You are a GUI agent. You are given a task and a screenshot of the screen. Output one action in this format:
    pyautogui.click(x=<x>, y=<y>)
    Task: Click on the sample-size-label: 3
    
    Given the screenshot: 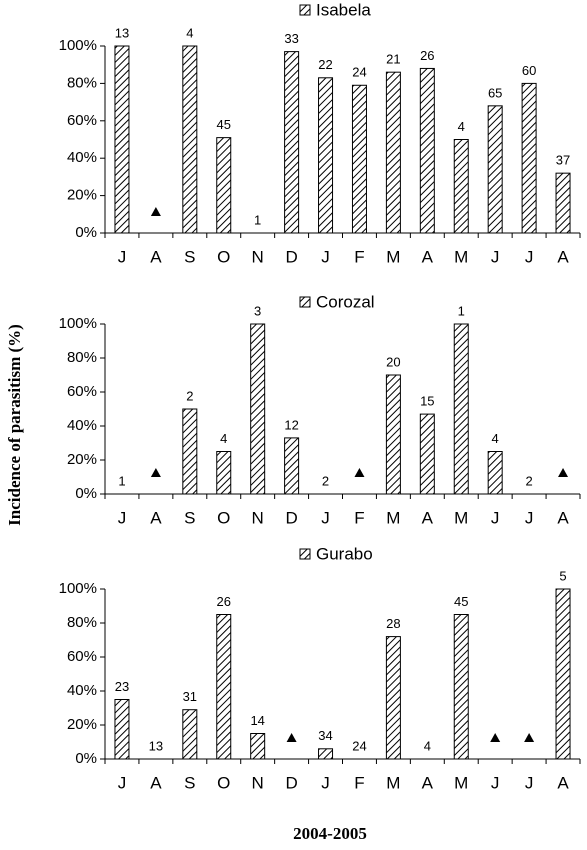 What is the action you would take?
    pyautogui.click(x=257, y=310)
    